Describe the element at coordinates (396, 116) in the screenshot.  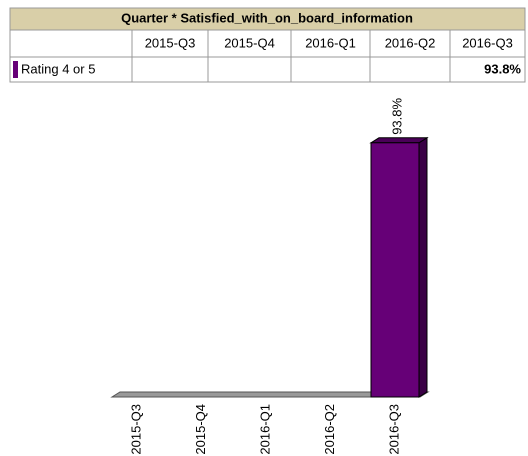
I see `data-label: 93.8%` at that location.